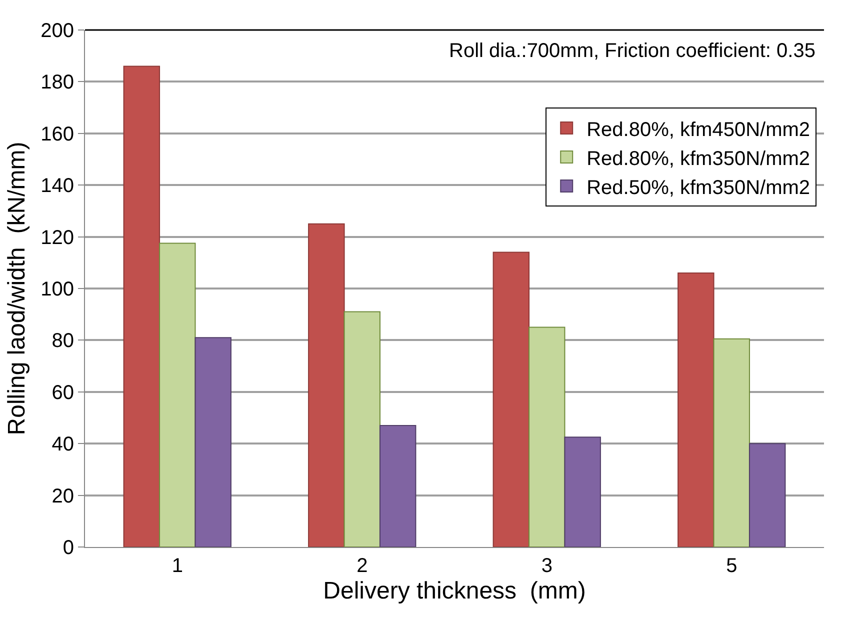  I want to click on y-tick-label: 0, so click(68, 548).